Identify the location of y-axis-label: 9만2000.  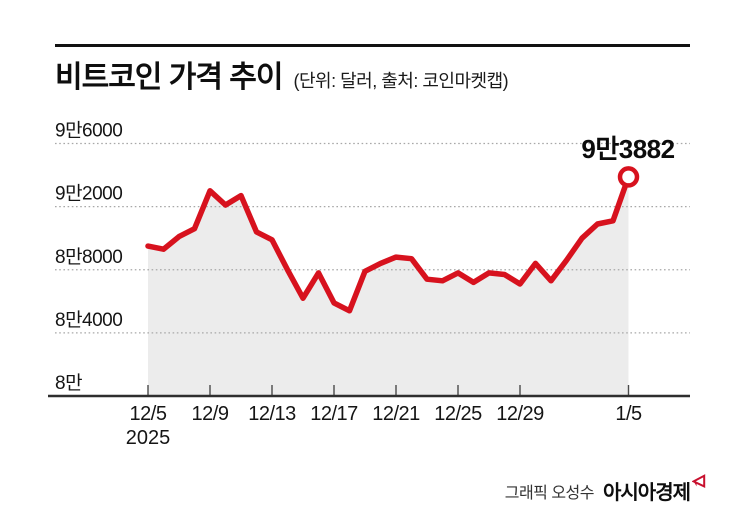
(88, 194).